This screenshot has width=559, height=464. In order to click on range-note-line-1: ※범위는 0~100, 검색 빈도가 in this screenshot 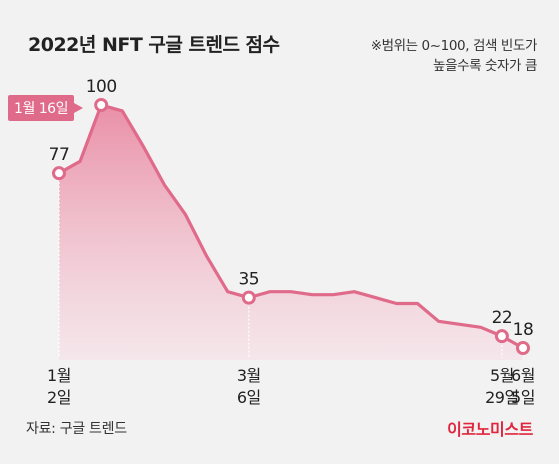, I will do `click(454, 46)`.